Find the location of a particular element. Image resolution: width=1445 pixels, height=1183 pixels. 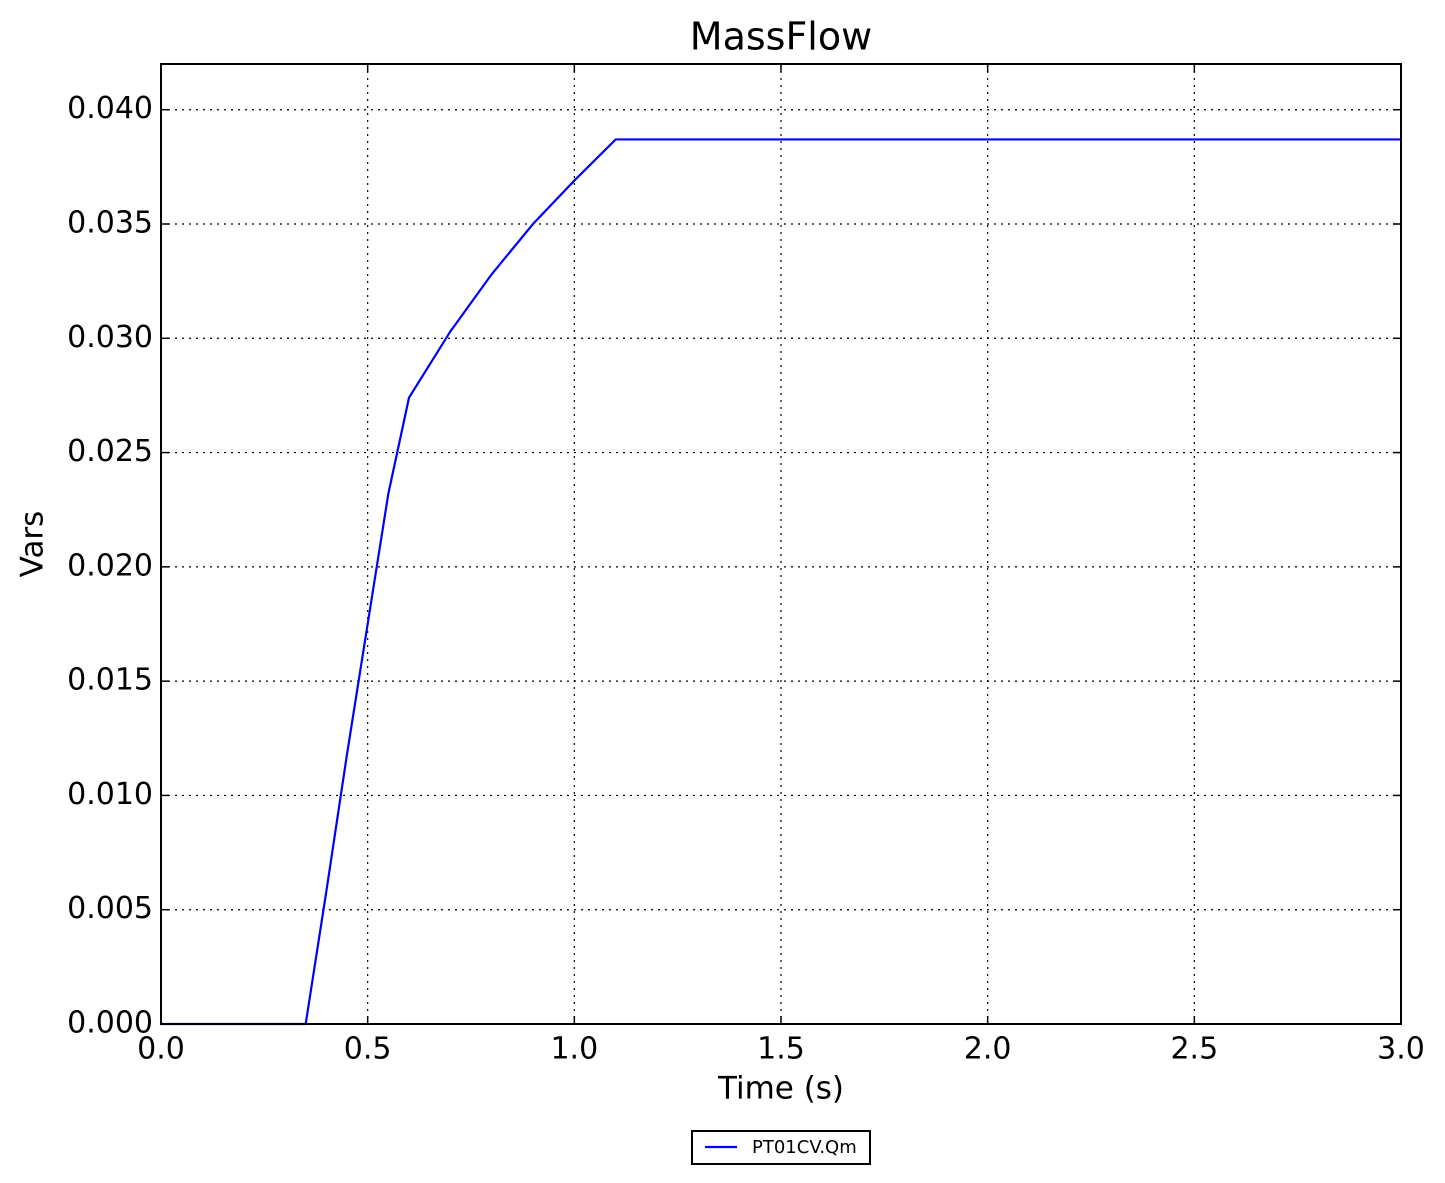

y-tick-label: 0.040 is located at coordinates (110, 108).